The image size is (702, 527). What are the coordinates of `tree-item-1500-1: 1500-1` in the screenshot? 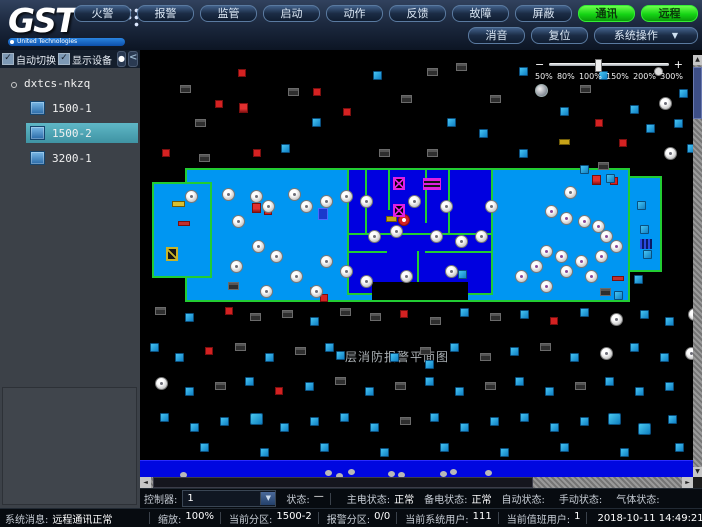 It's located at (82, 108).